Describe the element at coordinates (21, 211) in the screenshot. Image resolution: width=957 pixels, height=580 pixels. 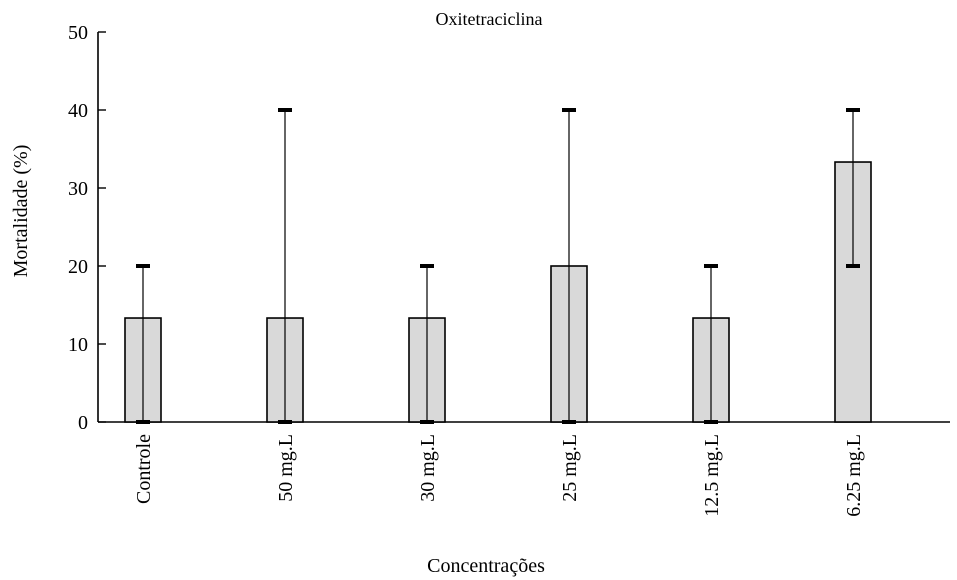
I see `y-axis-label: Mortalidade (%)` at that location.